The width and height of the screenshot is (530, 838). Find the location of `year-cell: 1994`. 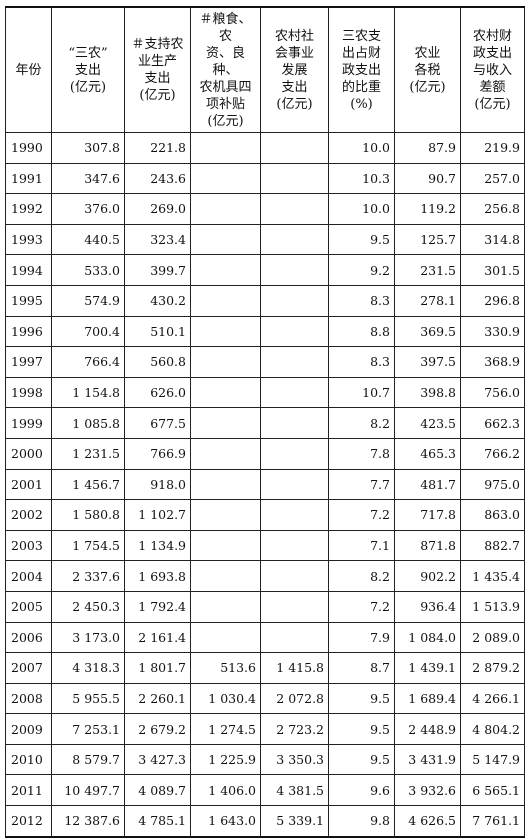

year-cell: 1994 is located at coordinates (28, 270).